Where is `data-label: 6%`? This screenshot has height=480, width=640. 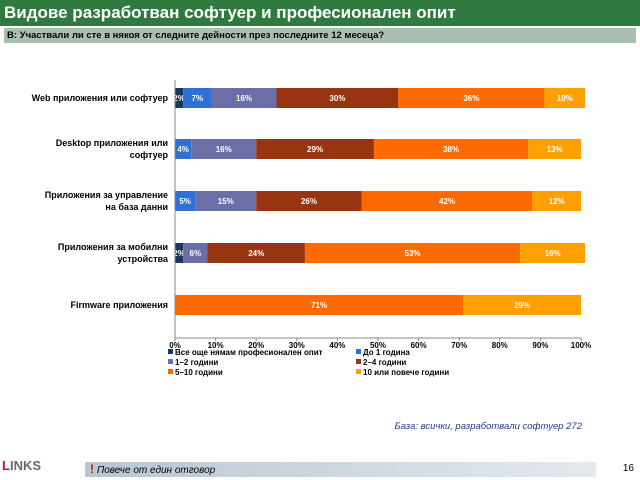
data-label: 6% is located at coordinates (196, 253).